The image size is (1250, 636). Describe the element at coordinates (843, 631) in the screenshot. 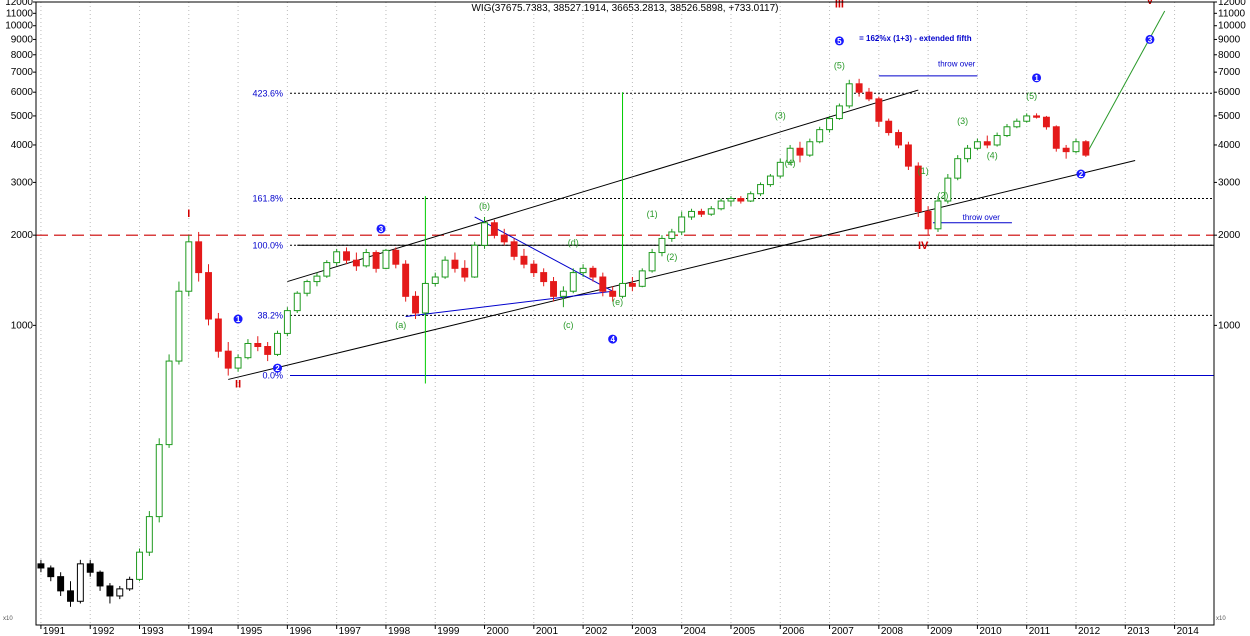

I see `x-tick-label: 2007` at that location.